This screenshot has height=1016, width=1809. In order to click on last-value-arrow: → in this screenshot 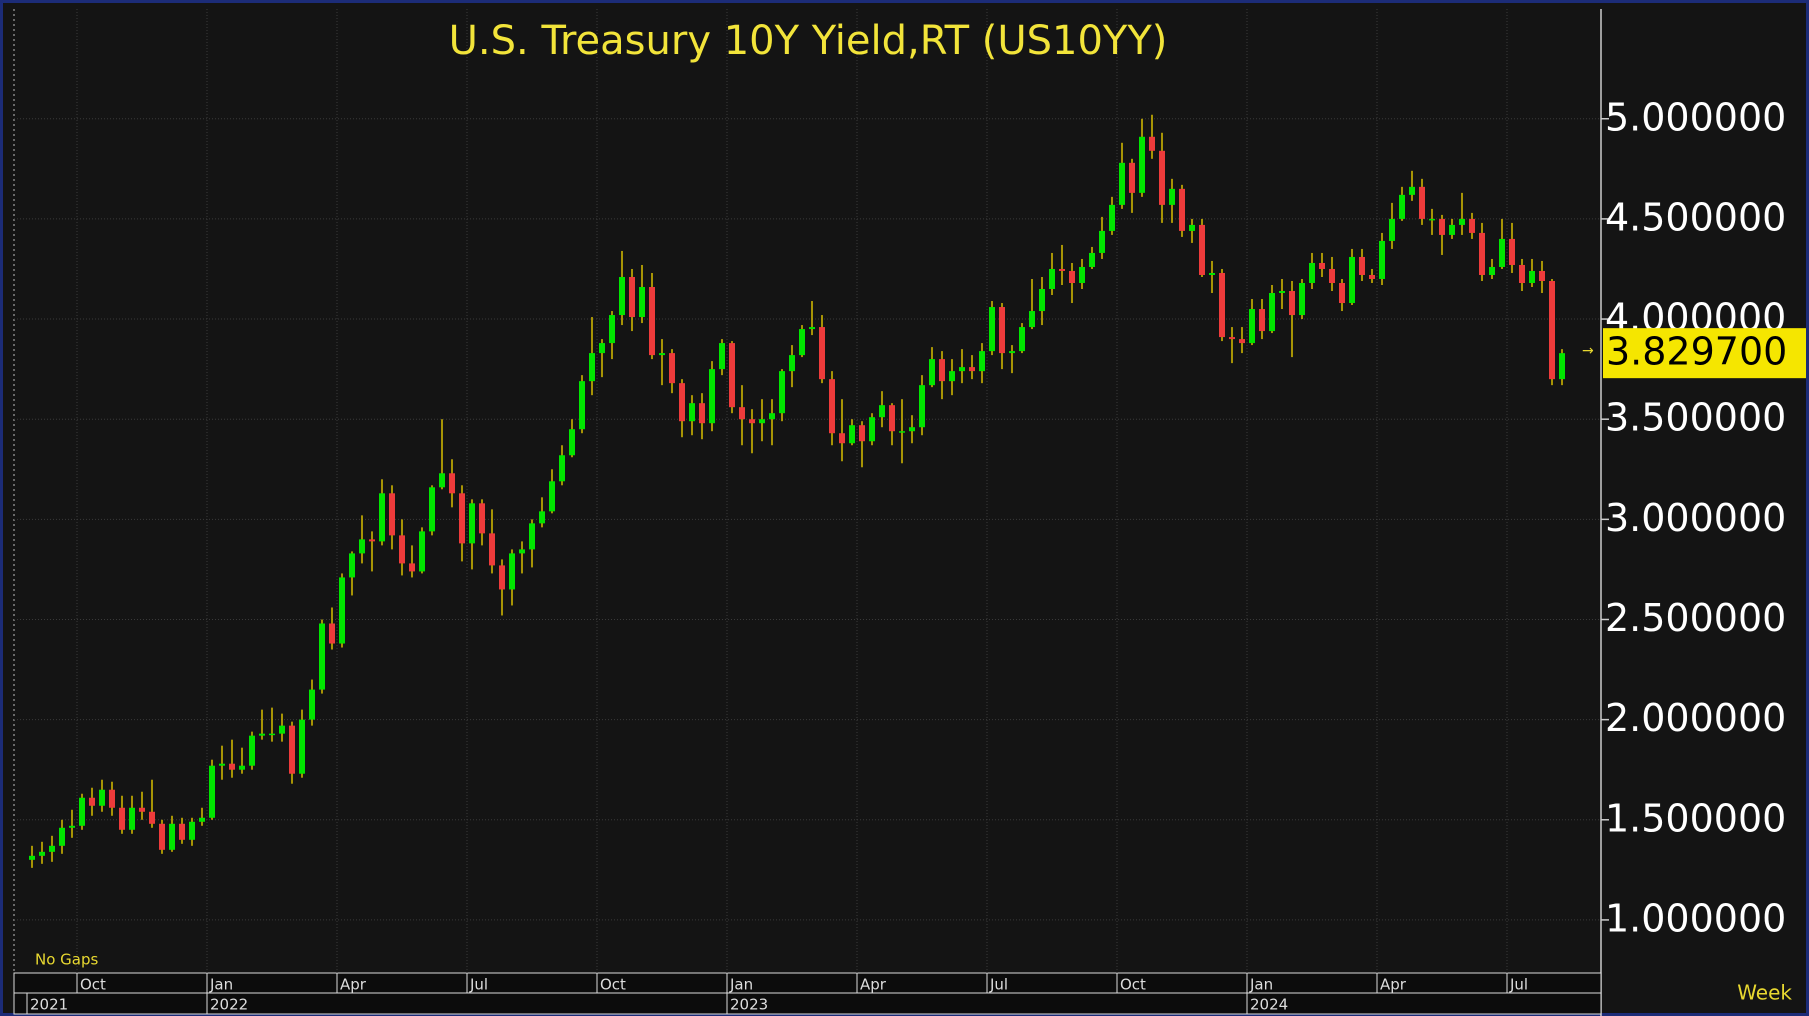, I will do `click(1588, 351)`.